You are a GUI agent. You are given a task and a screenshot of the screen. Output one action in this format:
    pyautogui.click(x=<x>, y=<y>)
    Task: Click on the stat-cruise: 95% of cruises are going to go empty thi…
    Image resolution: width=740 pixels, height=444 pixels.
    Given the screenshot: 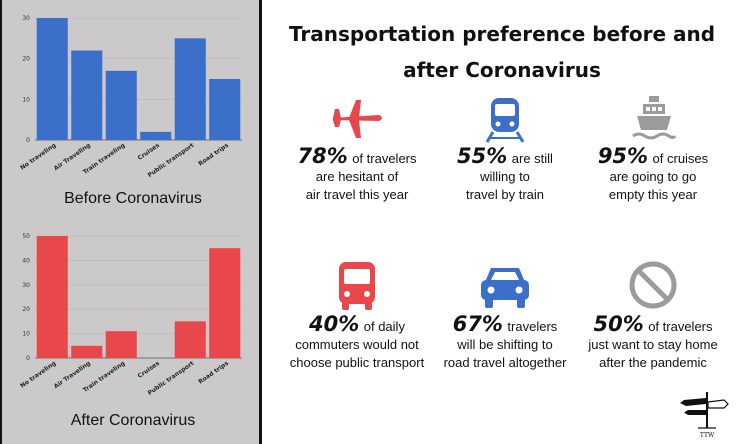 What is the action you would take?
    pyautogui.click(x=653, y=149)
    